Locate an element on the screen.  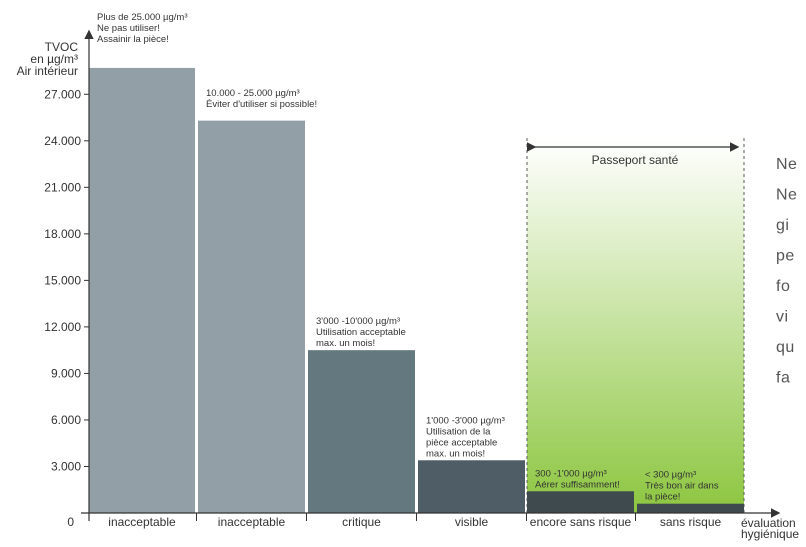
side-text-line-7: qu is located at coordinates (785, 347).